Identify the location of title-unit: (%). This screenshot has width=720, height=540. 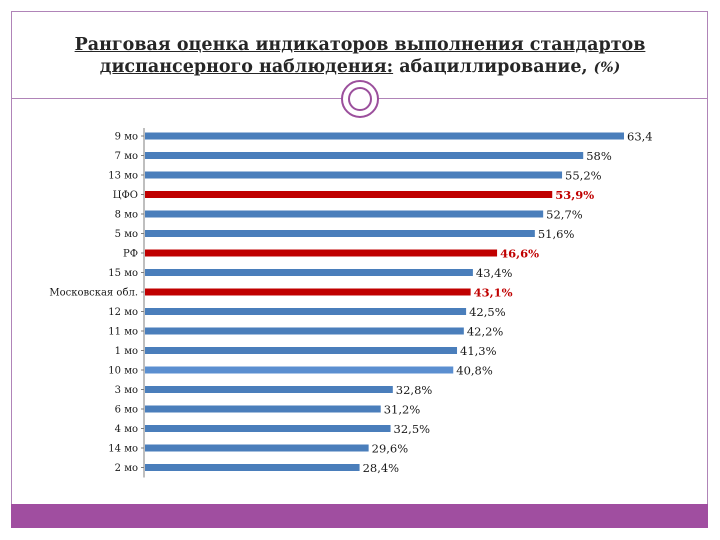
(607, 68).